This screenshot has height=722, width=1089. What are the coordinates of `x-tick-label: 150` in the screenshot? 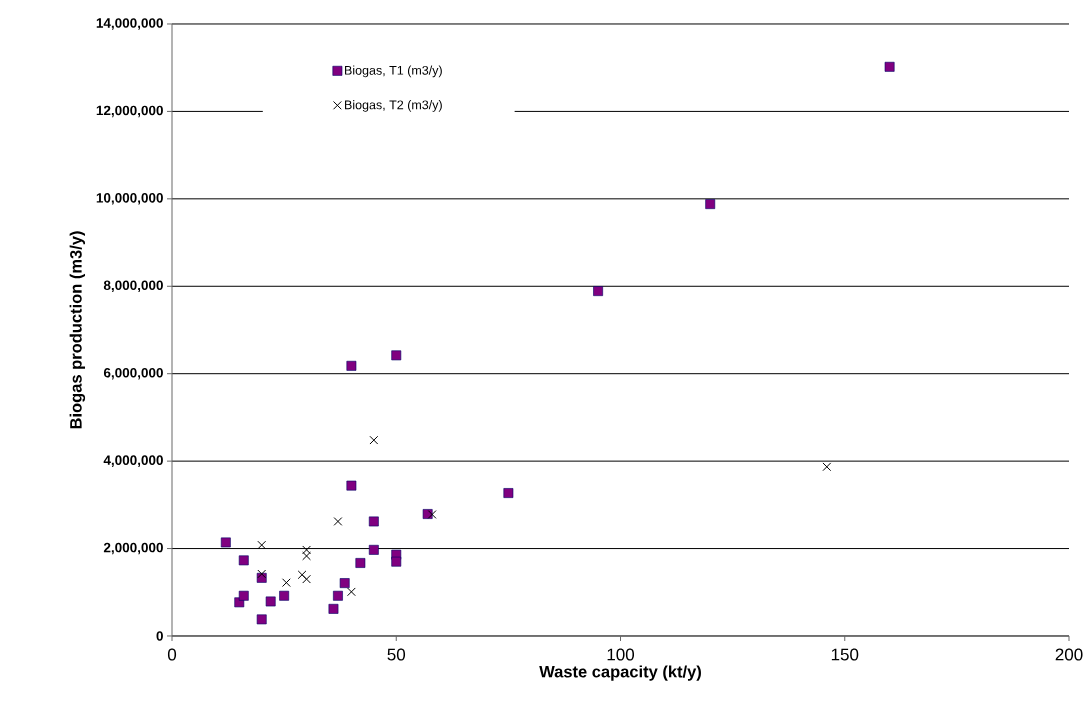 It's located at (845, 654).